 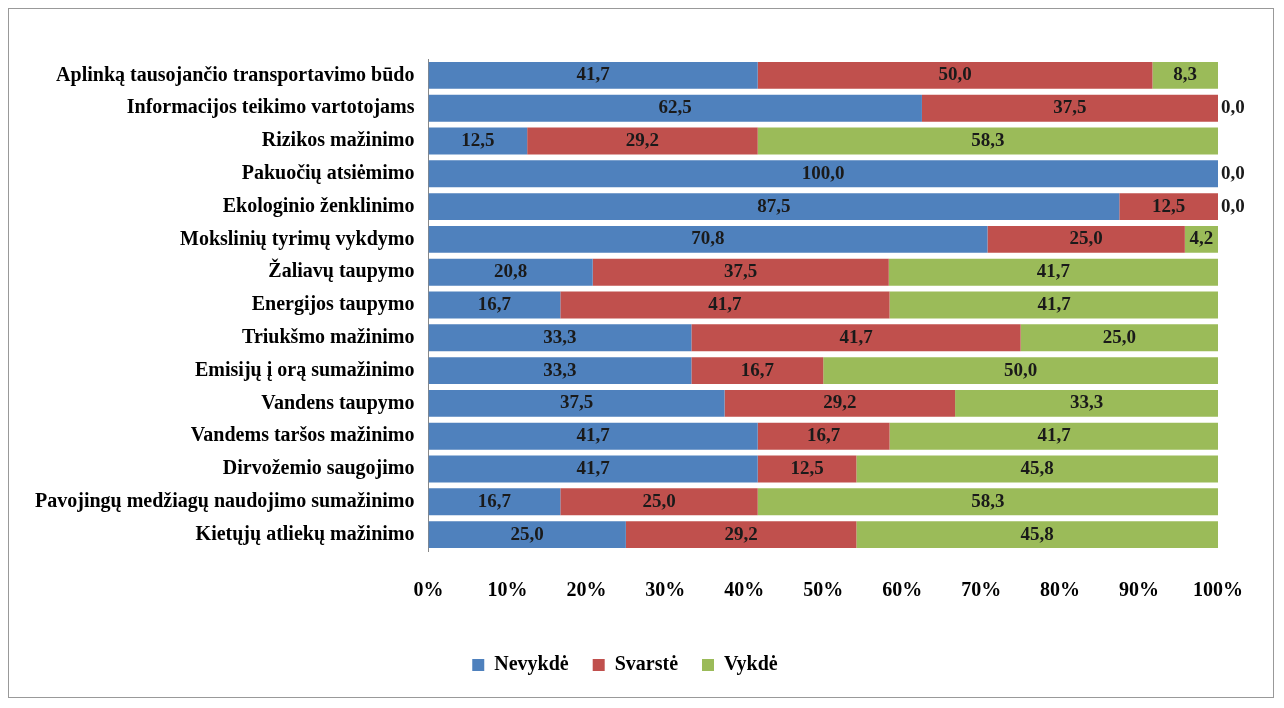 What do you see at coordinates (225, 500) in the screenshot?
I see `y-tick-label: Pavojingų medžiagų naudojimo sumažinimo` at bounding box center [225, 500].